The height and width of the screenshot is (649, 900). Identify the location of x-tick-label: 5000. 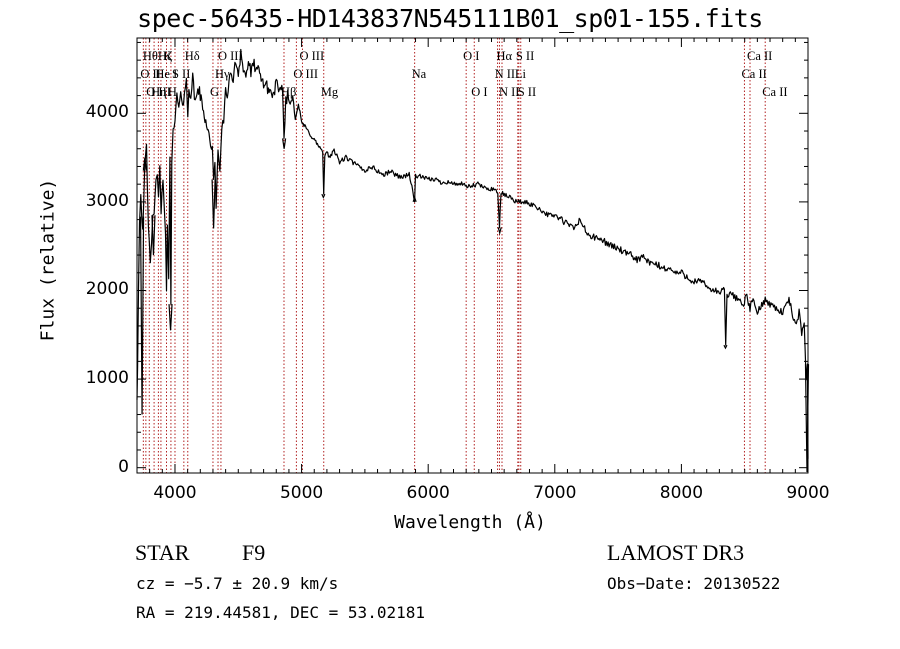
(301, 493).